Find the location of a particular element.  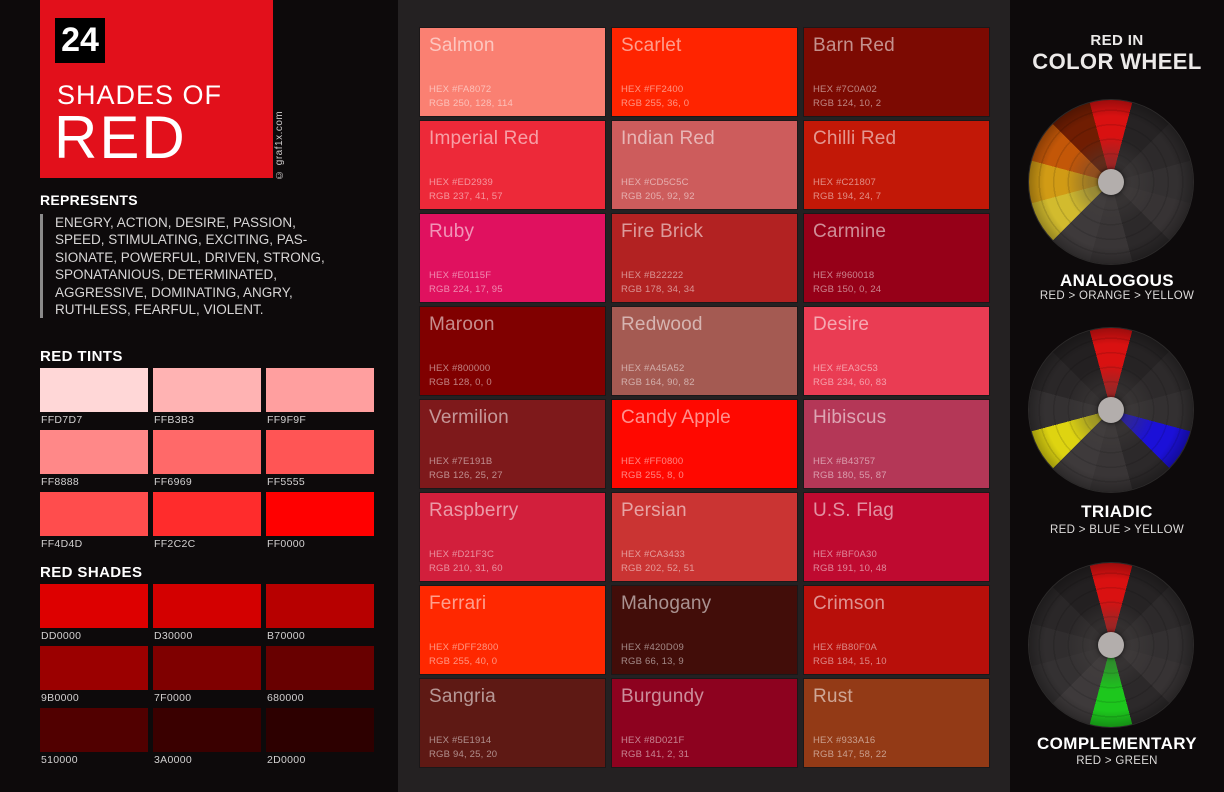

color-codes: HEX #8D021F RGB 141, 2, 31 is located at coordinates (655, 747).